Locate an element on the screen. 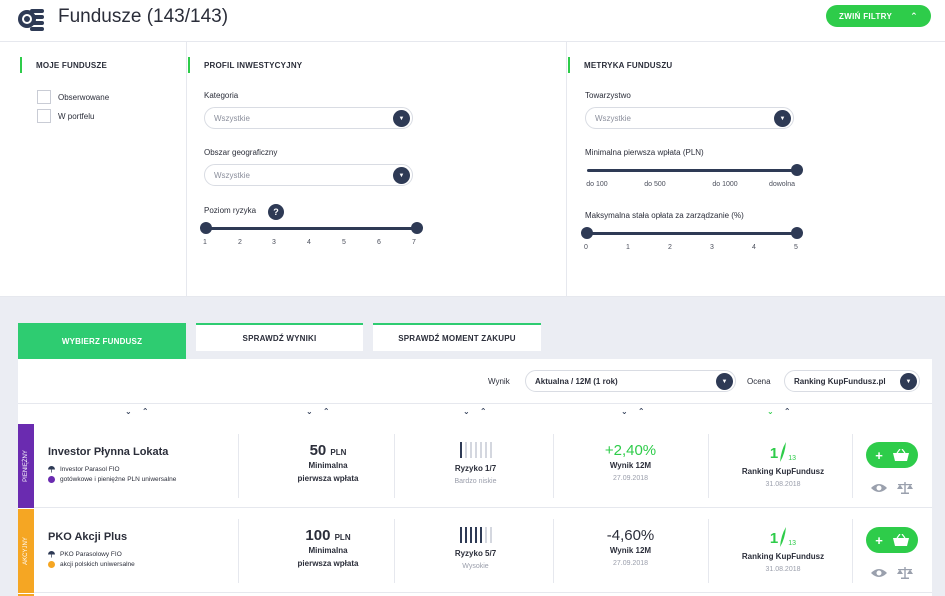 Image resolution: width=945 pixels, height=596 pixels. risk-cell: Ryzyko 1/7 Bardzo niskie is located at coordinates (475, 463).